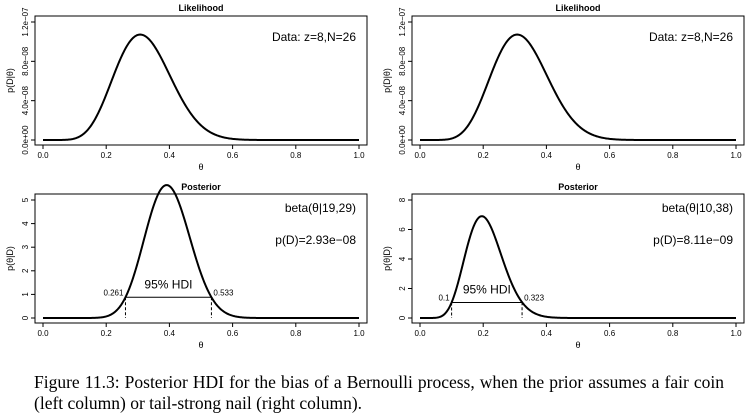 Image resolution: width=749 pixels, height=420 pixels. I want to click on y-tick-label: 8, so click(402, 199).